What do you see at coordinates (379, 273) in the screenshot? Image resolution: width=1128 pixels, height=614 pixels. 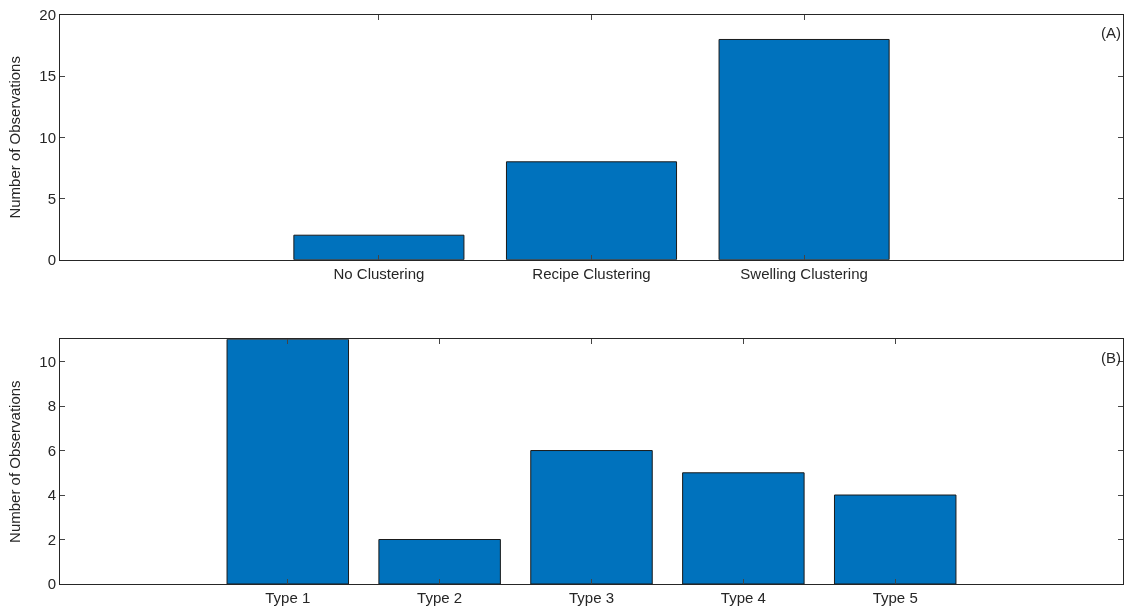 I see `x-tick-label: No Clustering` at bounding box center [379, 273].